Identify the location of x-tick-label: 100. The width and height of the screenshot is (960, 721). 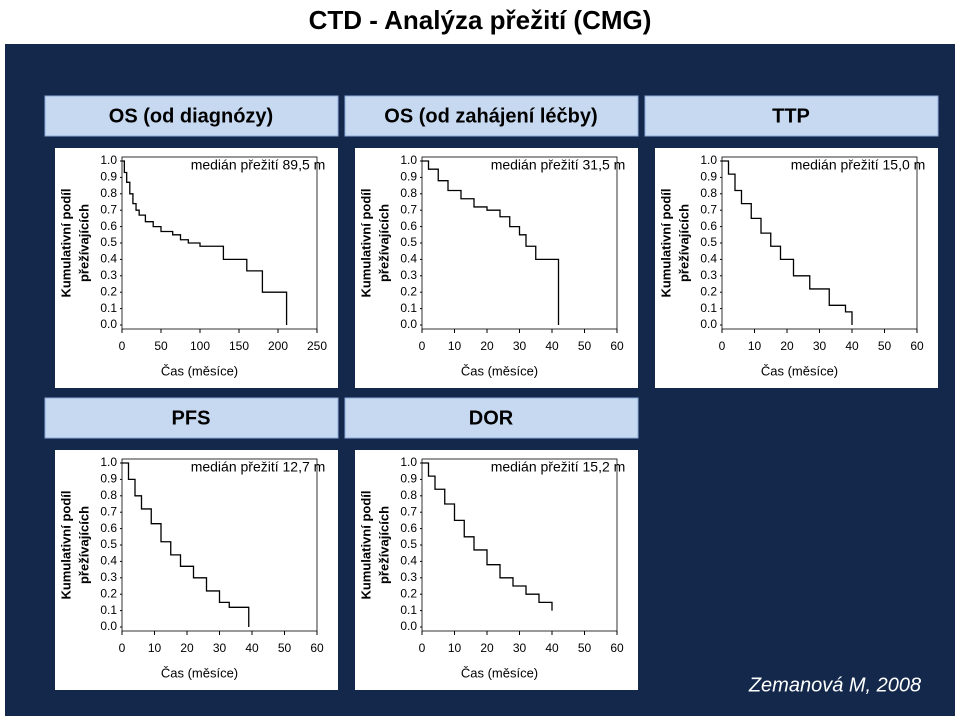
(200, 346).